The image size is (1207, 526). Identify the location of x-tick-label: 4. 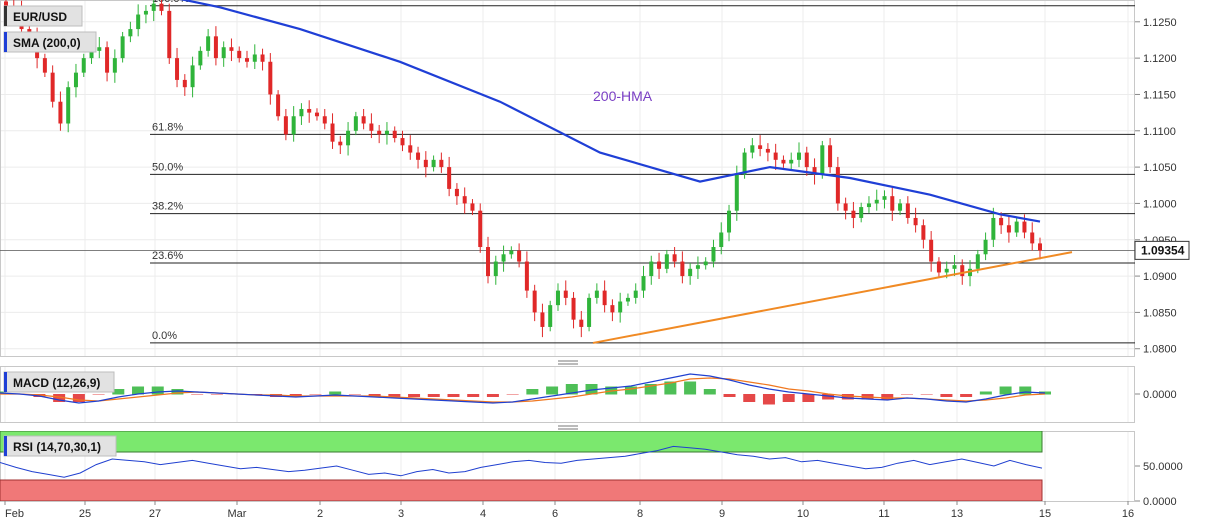
(483, 514).